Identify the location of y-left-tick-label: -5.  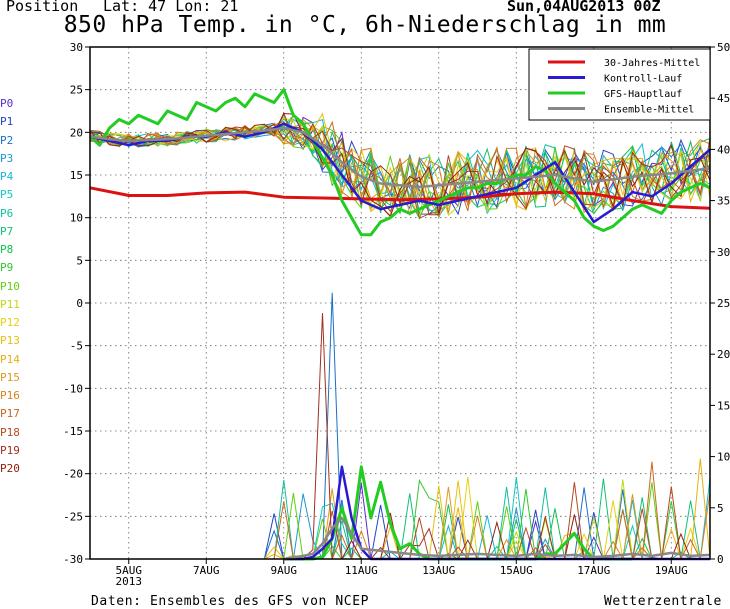
(76, 346).